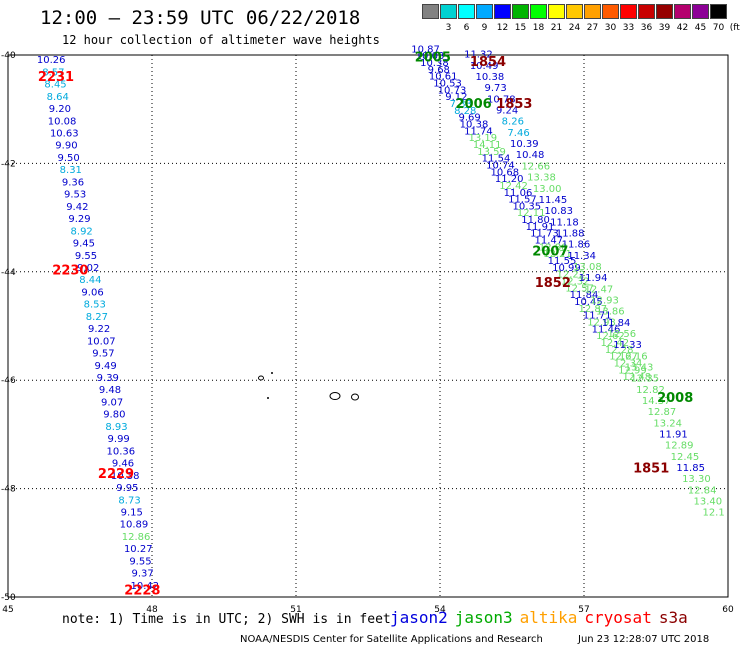  What do you see at coordinates (51, 60) in the screenshot?
I see `wave-height-value: 10.26` at bounding box center [51, 60].